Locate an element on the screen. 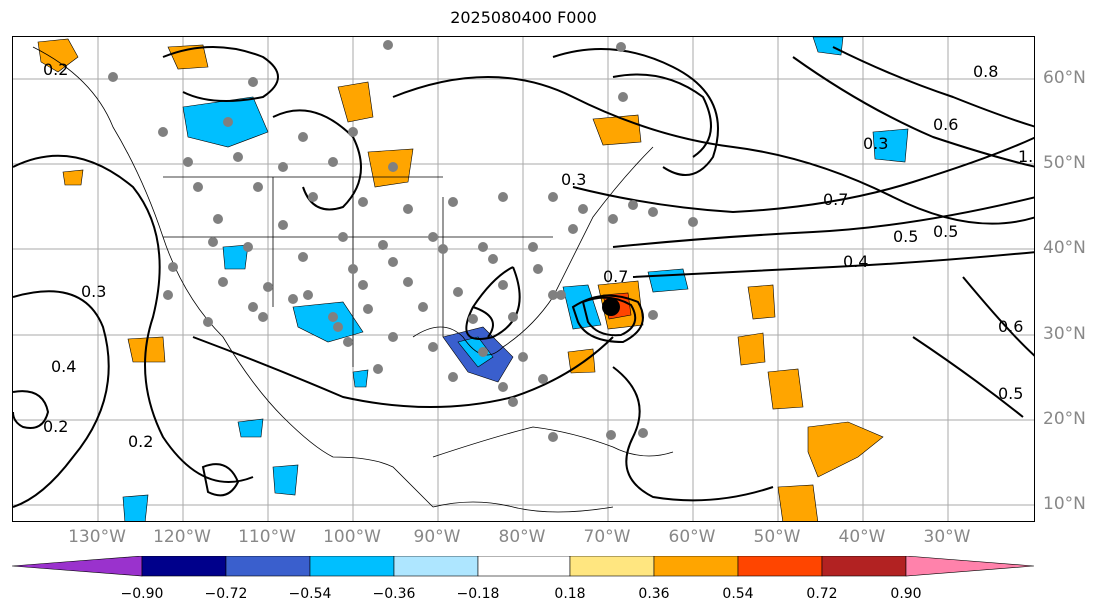 The height and width of the screenshot is (615, 1105). colorbar-tick: −0.18 is located at coordinates (478, 594).